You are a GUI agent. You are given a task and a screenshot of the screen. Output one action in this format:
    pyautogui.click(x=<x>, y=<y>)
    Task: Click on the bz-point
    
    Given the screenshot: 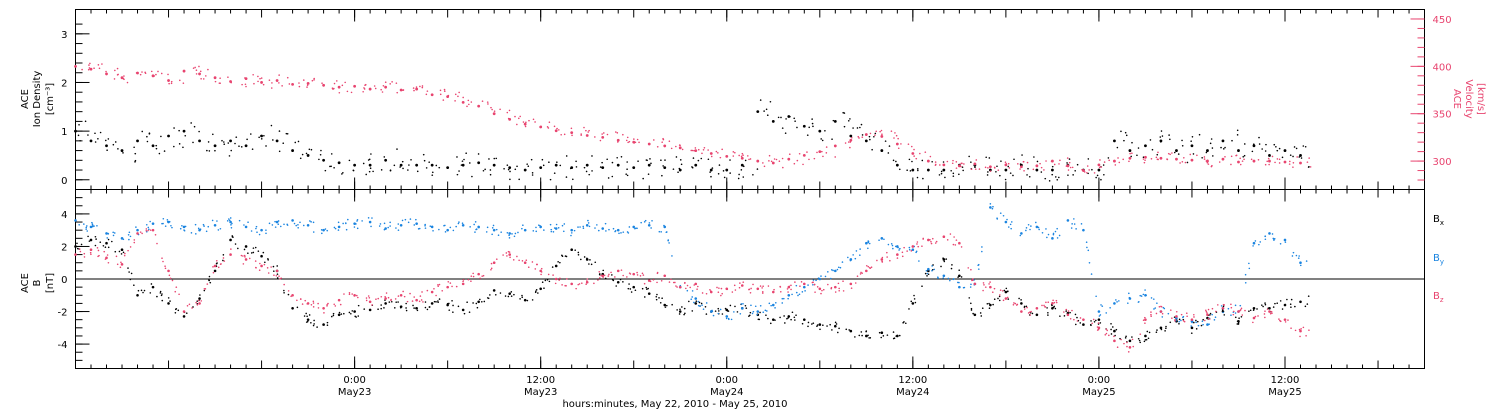 What is the action you would take?
    pyautogui.click(x=1238, y=311)
    